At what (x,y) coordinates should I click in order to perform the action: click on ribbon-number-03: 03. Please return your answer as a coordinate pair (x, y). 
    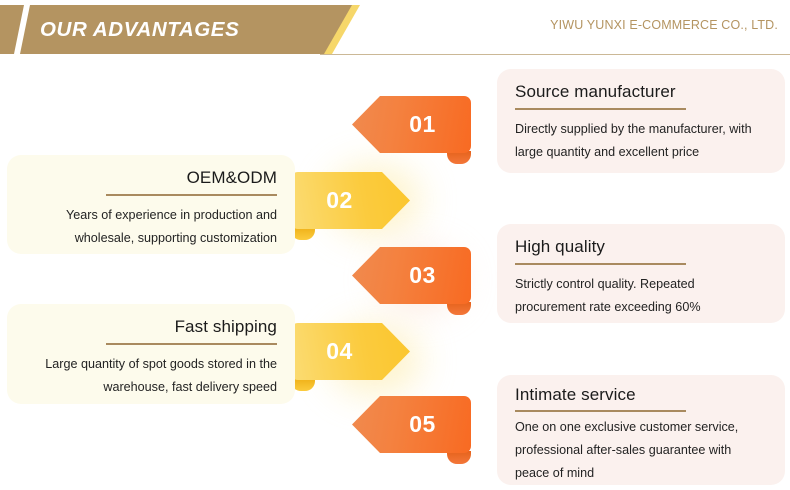
    Looking at the image, I should click on (411, 275).